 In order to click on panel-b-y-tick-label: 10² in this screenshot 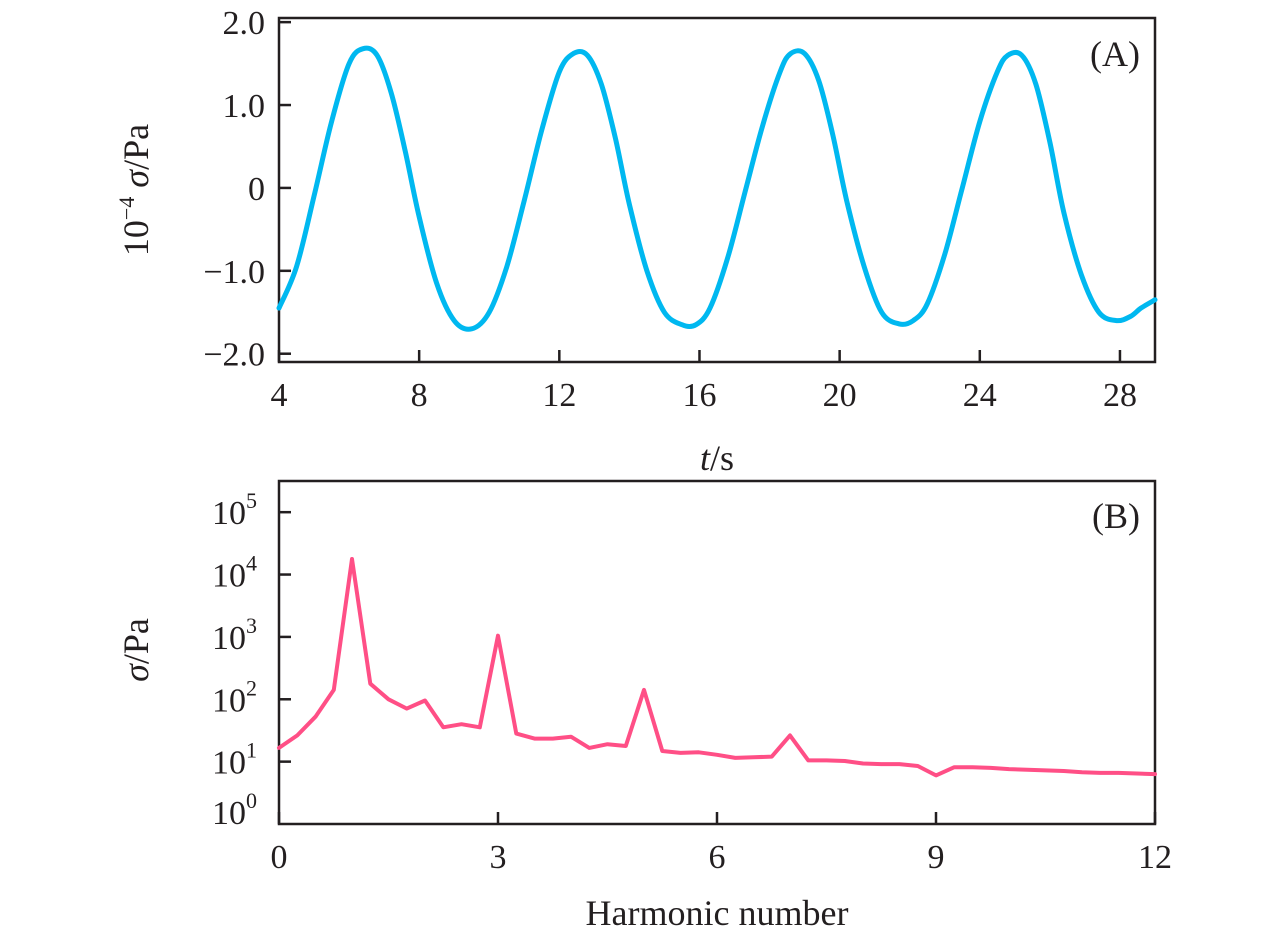, I will do `click(234, 697)`.